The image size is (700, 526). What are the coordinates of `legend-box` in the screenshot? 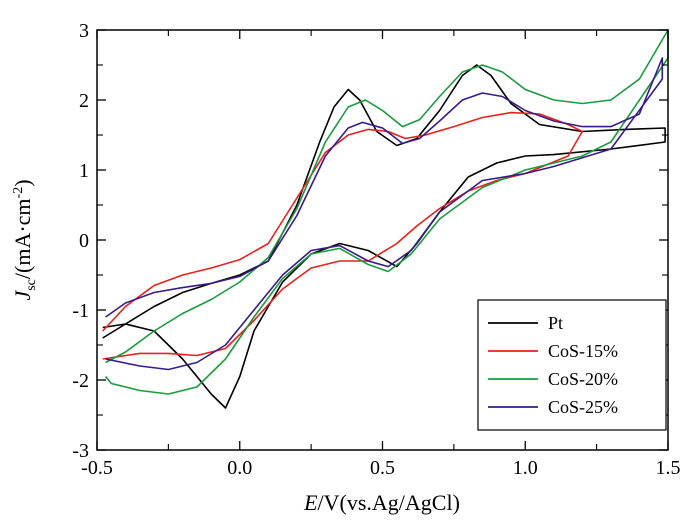 It's located at (572, 365).